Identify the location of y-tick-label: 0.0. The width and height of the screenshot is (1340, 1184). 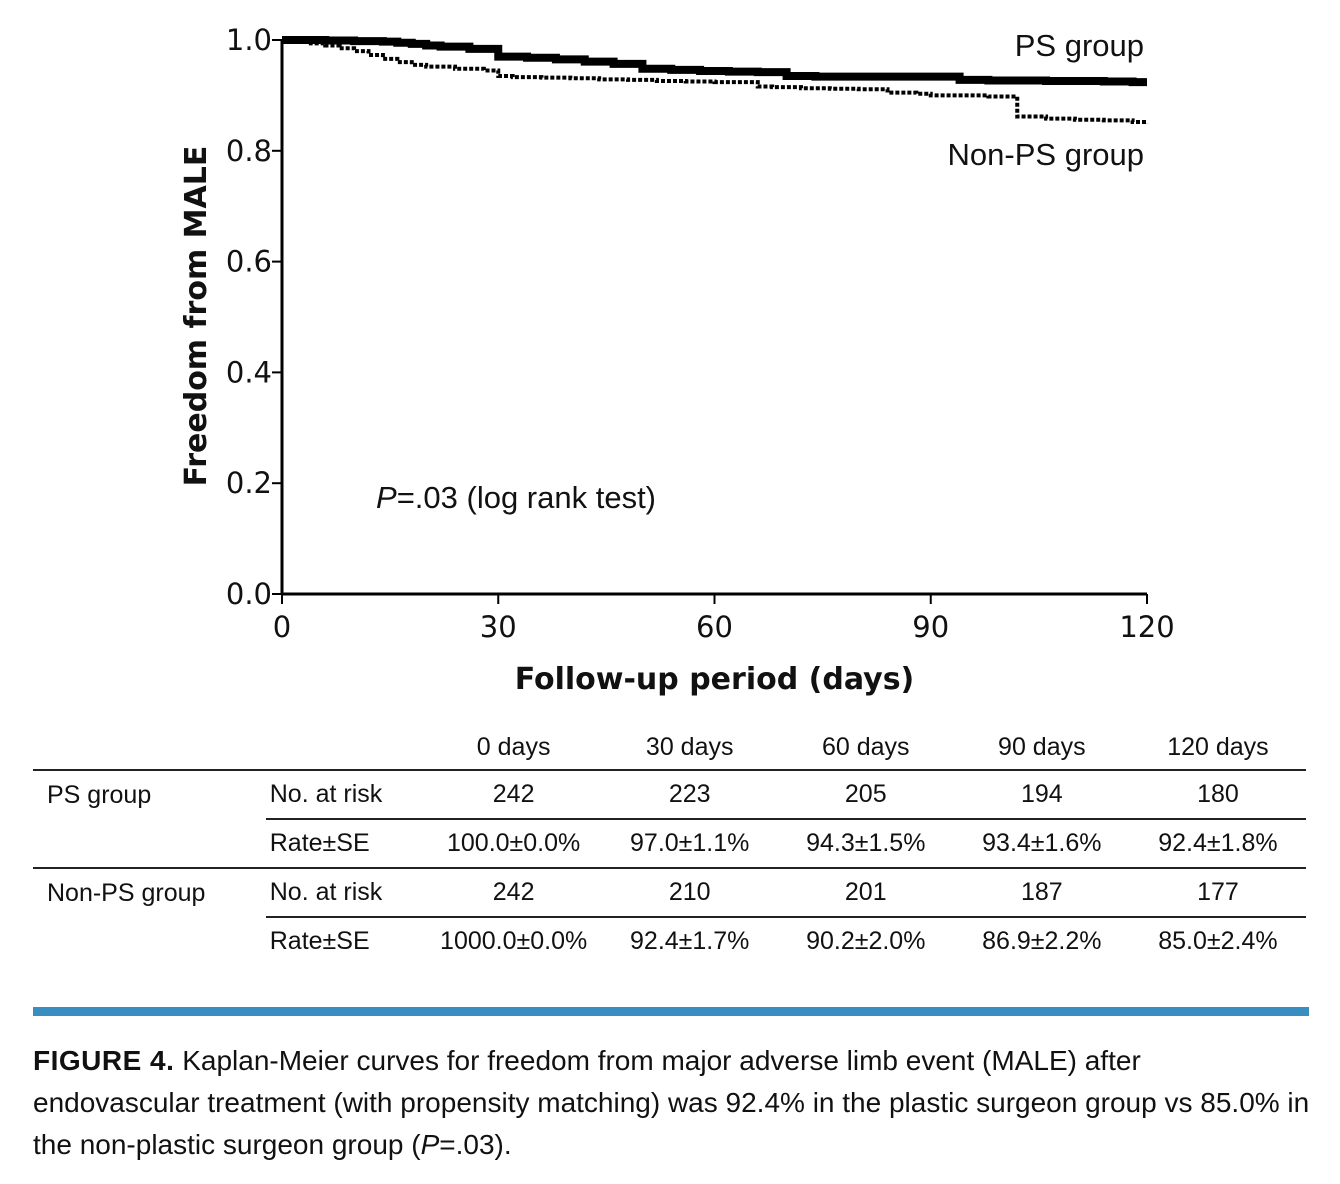
(249, 594).